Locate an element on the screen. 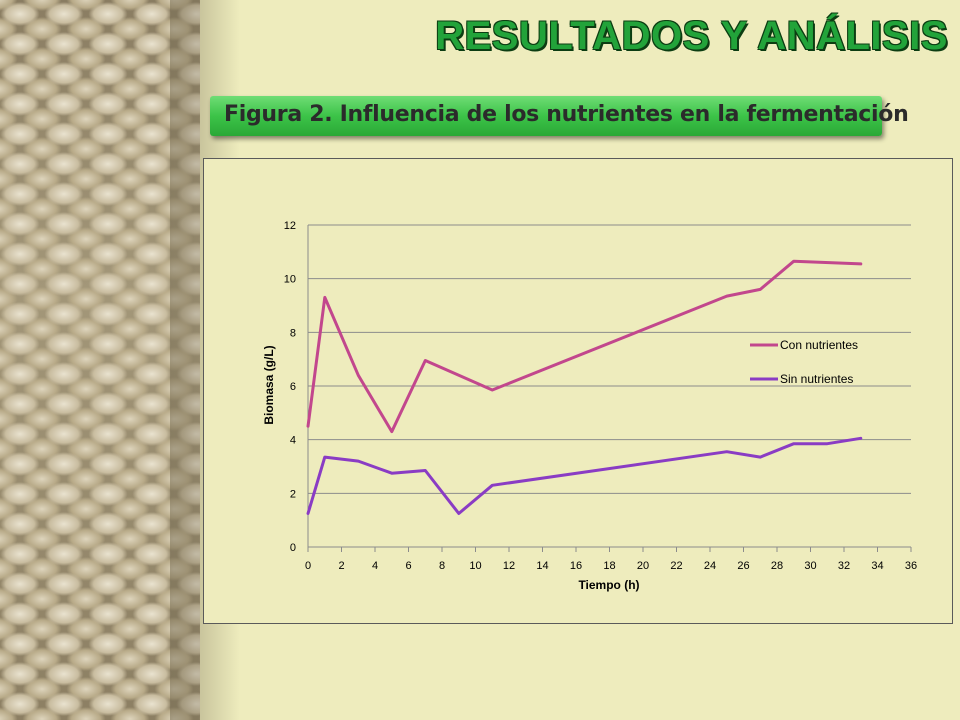 Image resolution: width=960 pixels, height=720 pixels. x-tick-label: 22 is located at coordinates (676, 566).